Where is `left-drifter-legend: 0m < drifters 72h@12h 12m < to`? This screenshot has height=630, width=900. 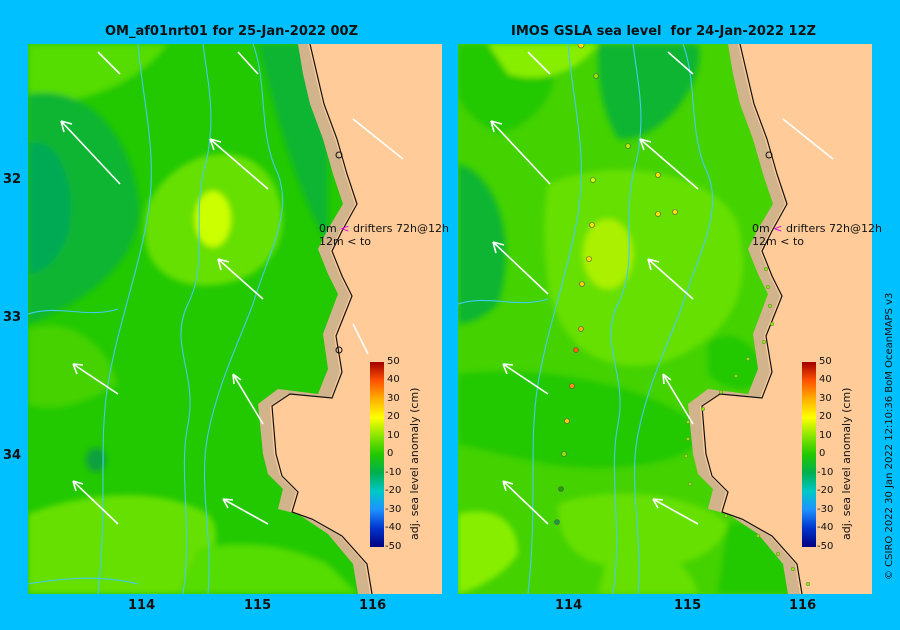 left-drifter-legend: 0m < drifters 72h@12h 12m < to is located at coordinates (384, 235).